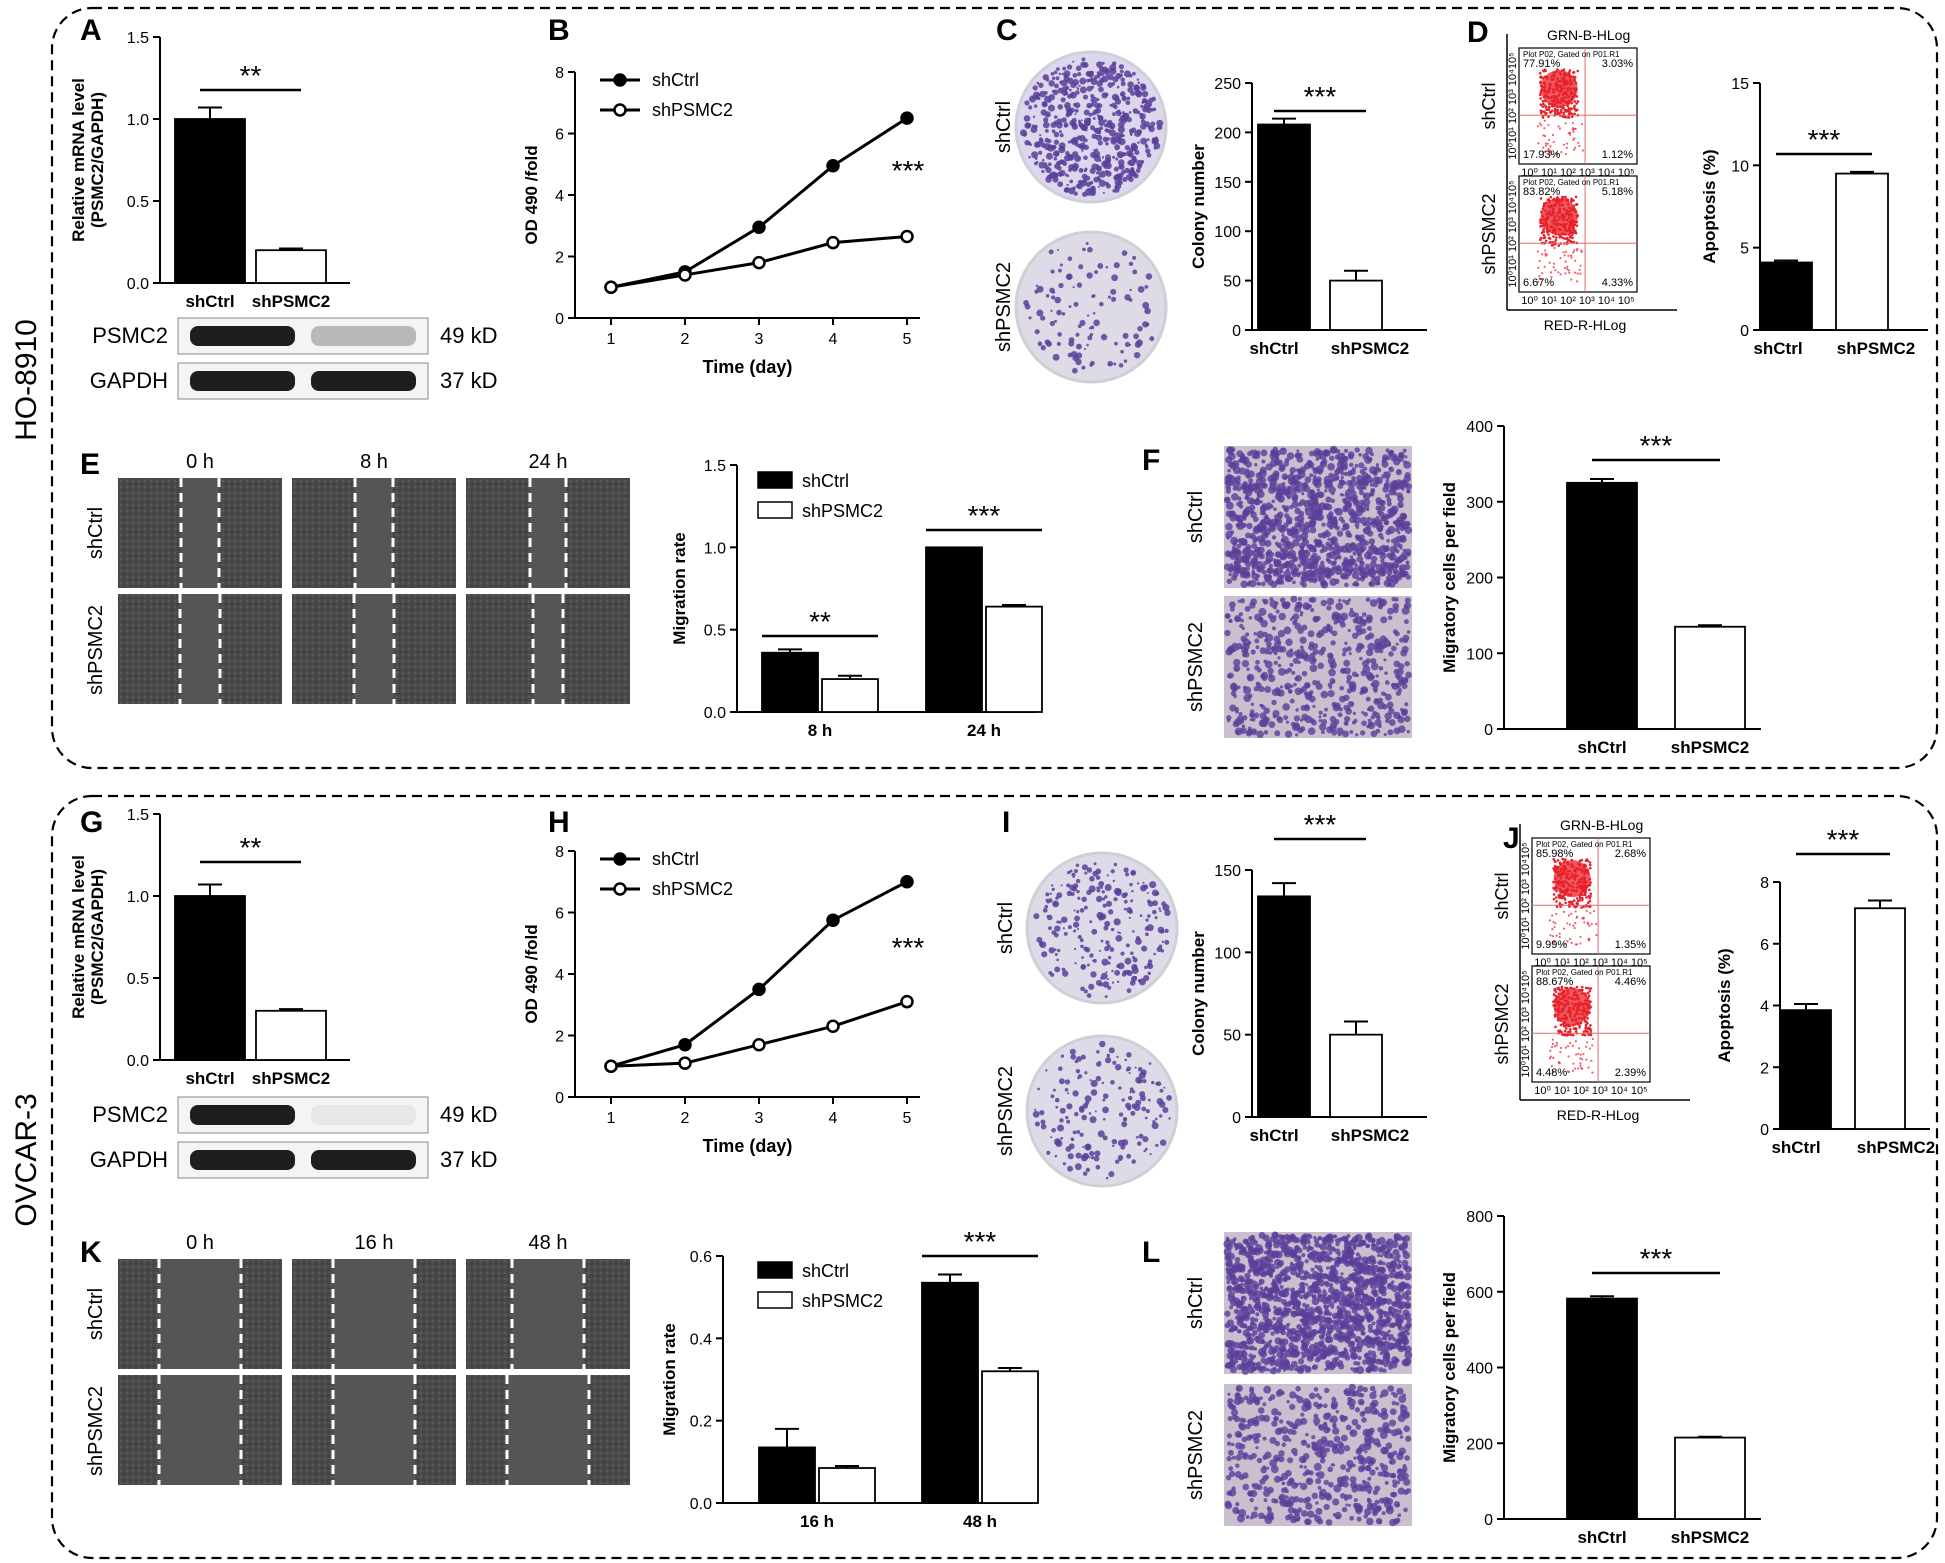 This screenshot has width=1945, height=1563. Describe the element at coordinates (685, 1063) in the screenshot. I see `data-point-shPSMC2` at that location.